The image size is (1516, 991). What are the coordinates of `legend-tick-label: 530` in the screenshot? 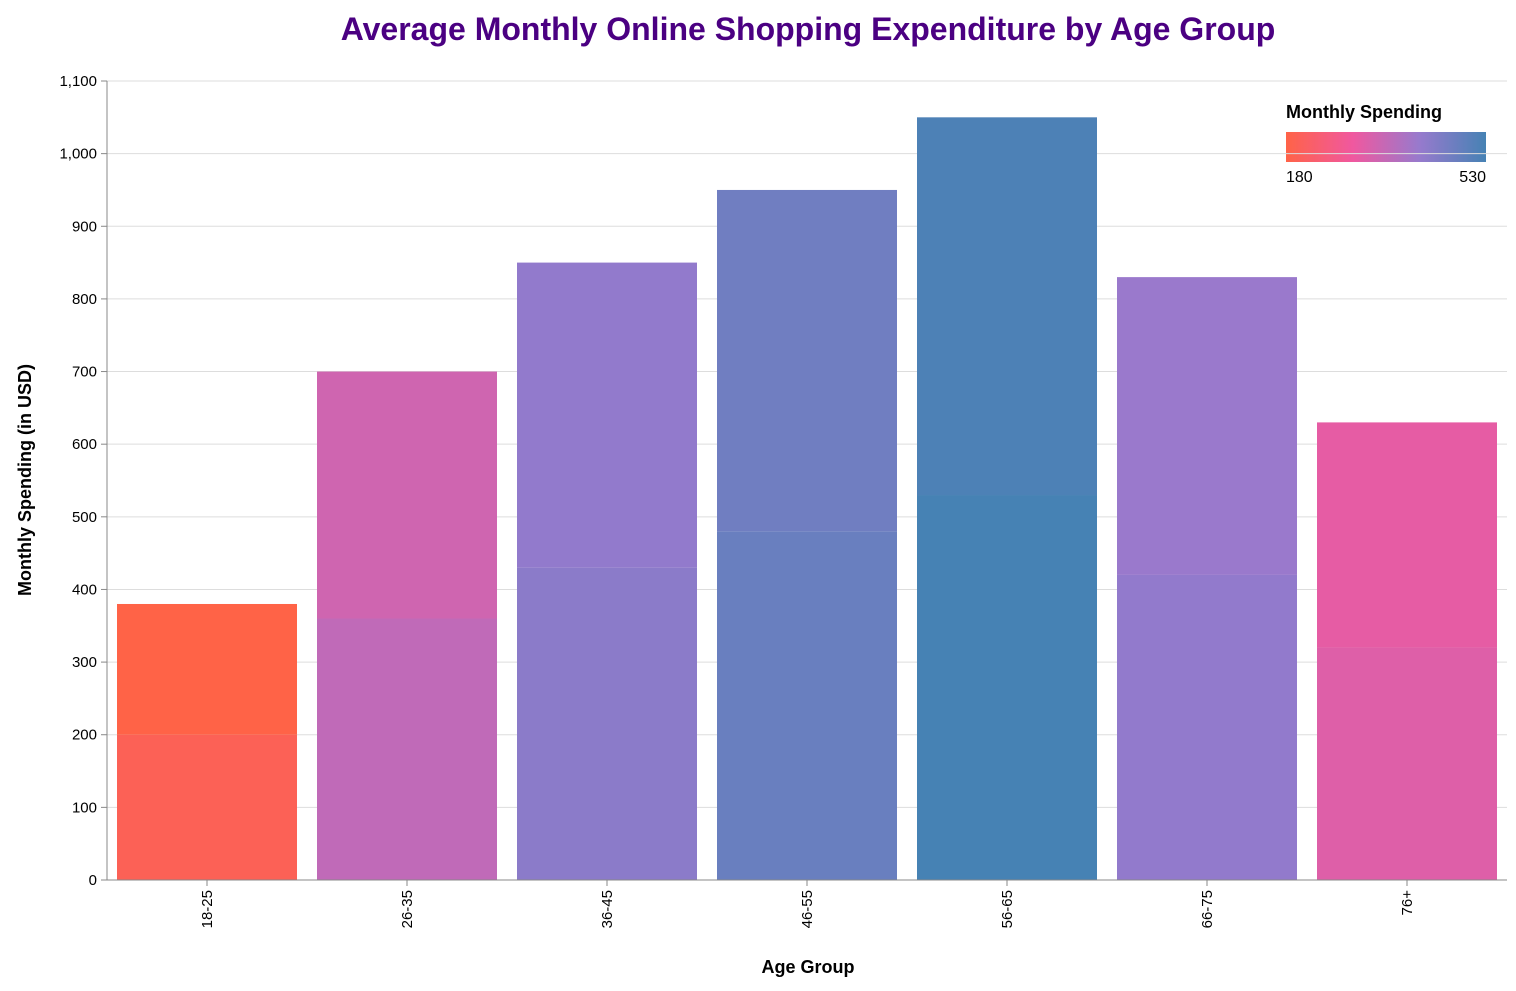 It's located at (1472, 177).